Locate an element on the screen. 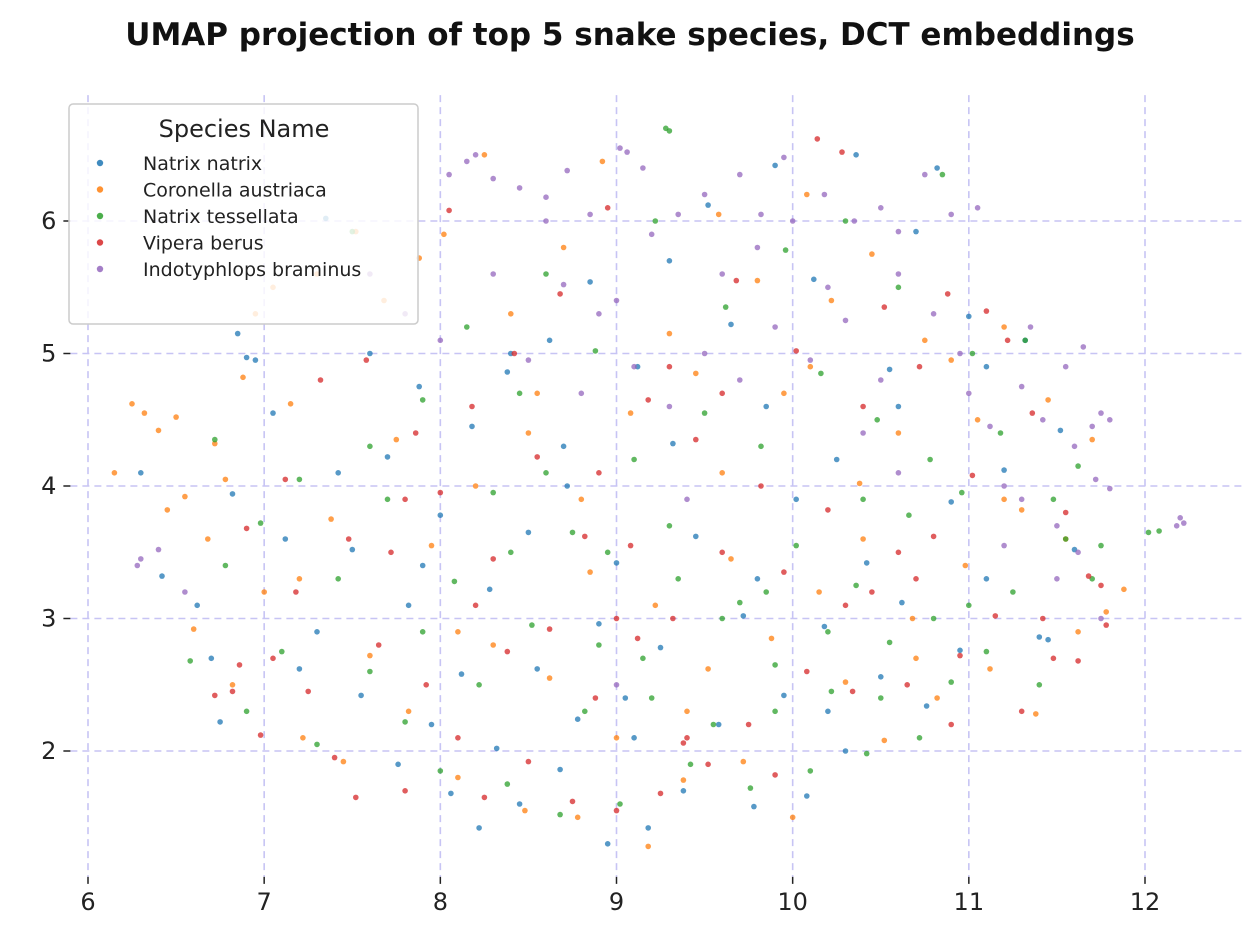 This screenshot has width=1260, height=950. x-tick-label: 12 is located at coordinates (1145, 902).